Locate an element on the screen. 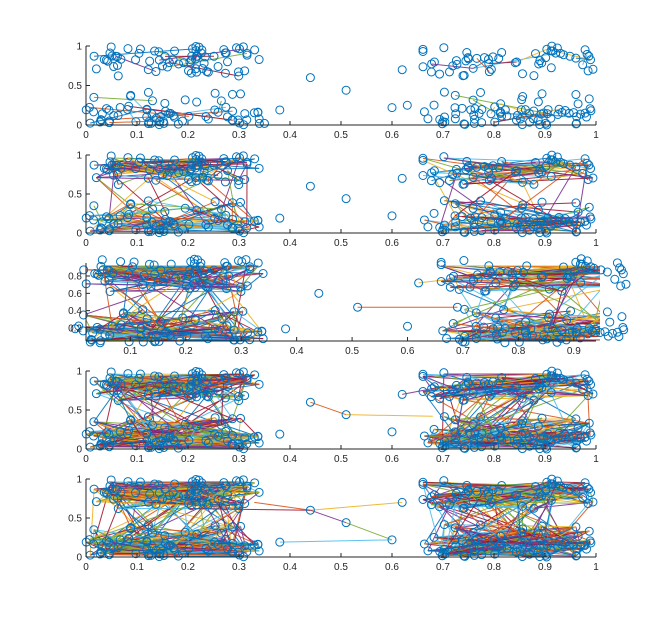 This screenshot has width=658, height=626. x-tick-label: 0.8 is located at coordinates (494, 243).